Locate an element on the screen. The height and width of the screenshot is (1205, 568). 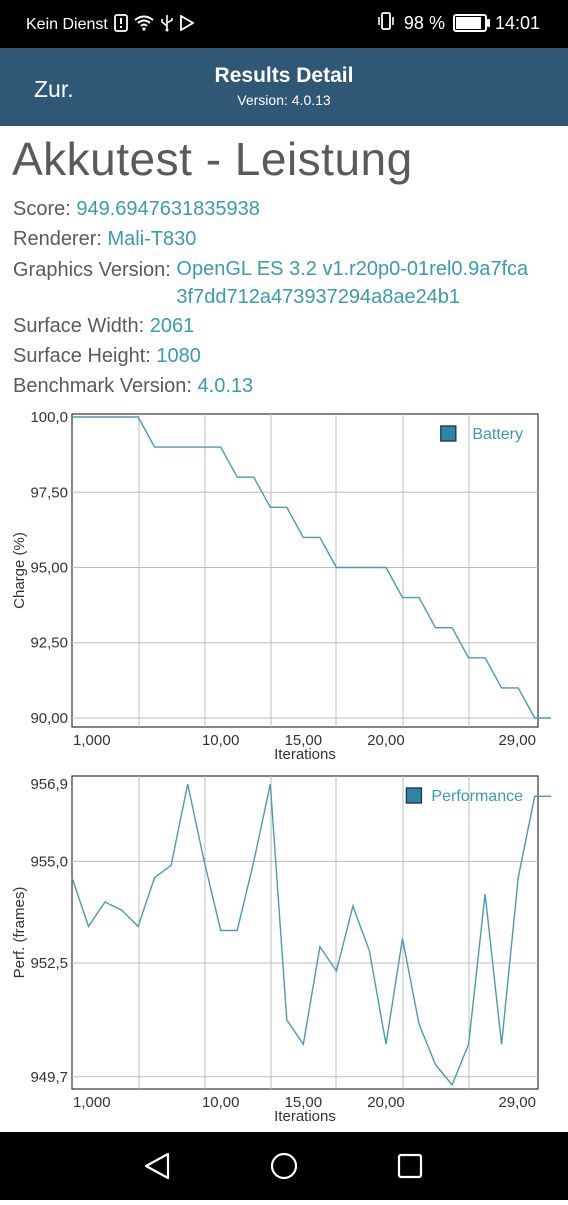
height-row: Surface Height: 1080 is located at coordinates (275, 356).